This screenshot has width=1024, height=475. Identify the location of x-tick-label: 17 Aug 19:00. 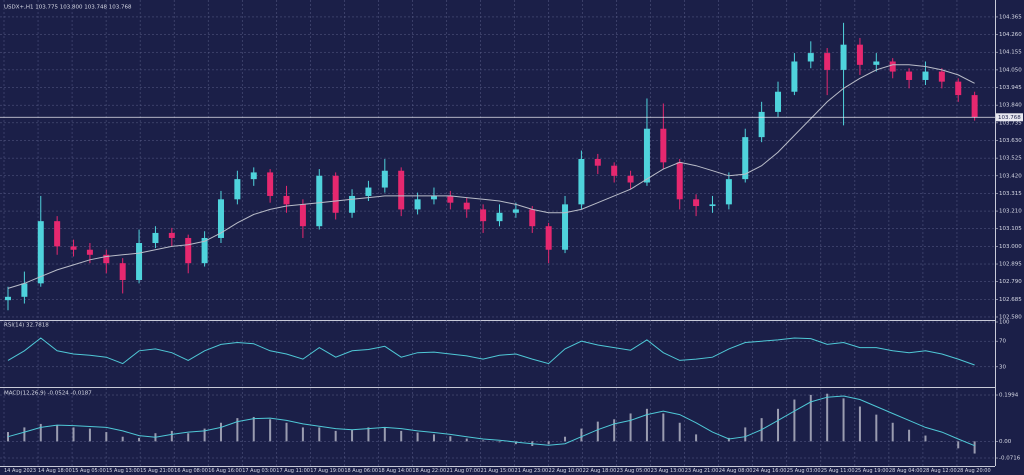
(327, 471).